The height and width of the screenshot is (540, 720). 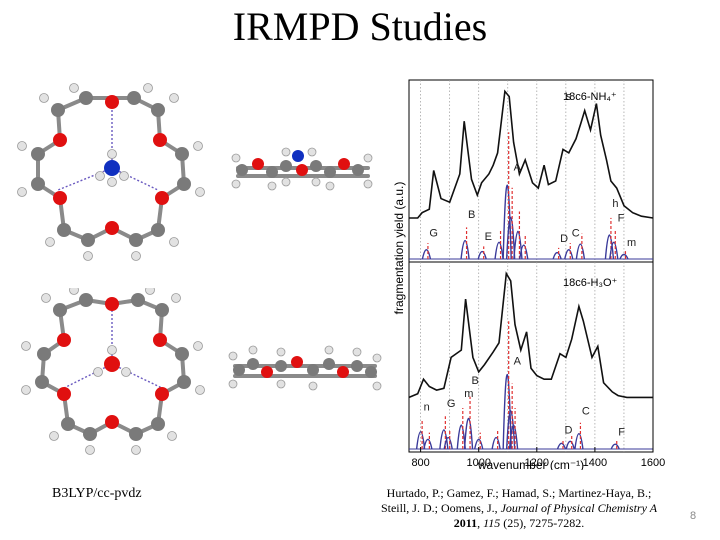 I want to click on x-tick-label: 1400, so click(x=595, y=463).